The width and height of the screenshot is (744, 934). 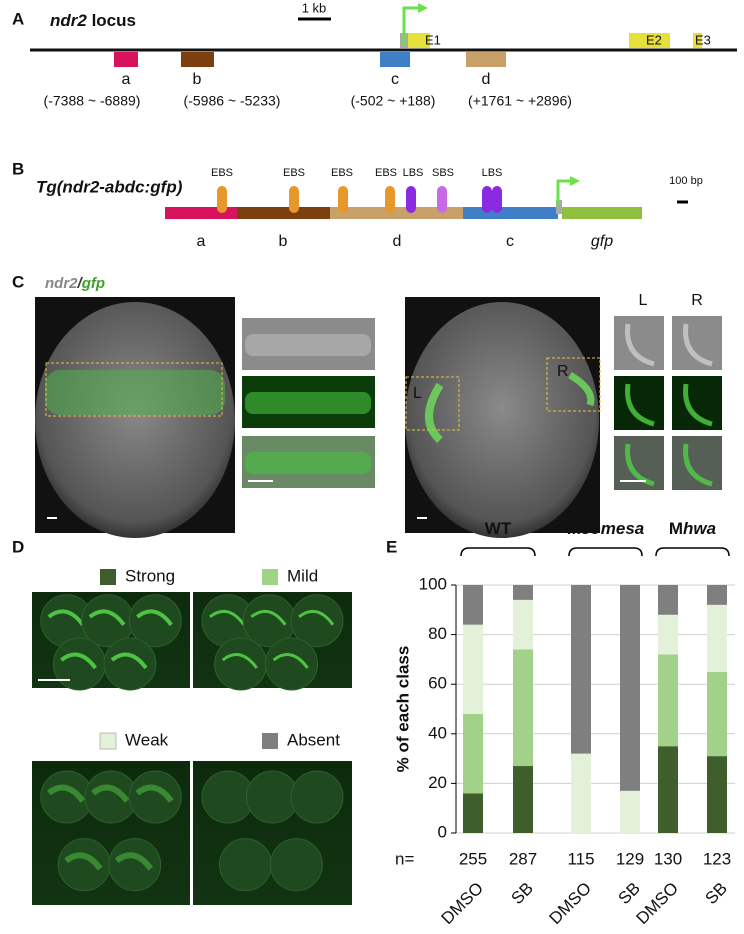 I want to click on y-tick-label: 60, so click(x=437, y=683).